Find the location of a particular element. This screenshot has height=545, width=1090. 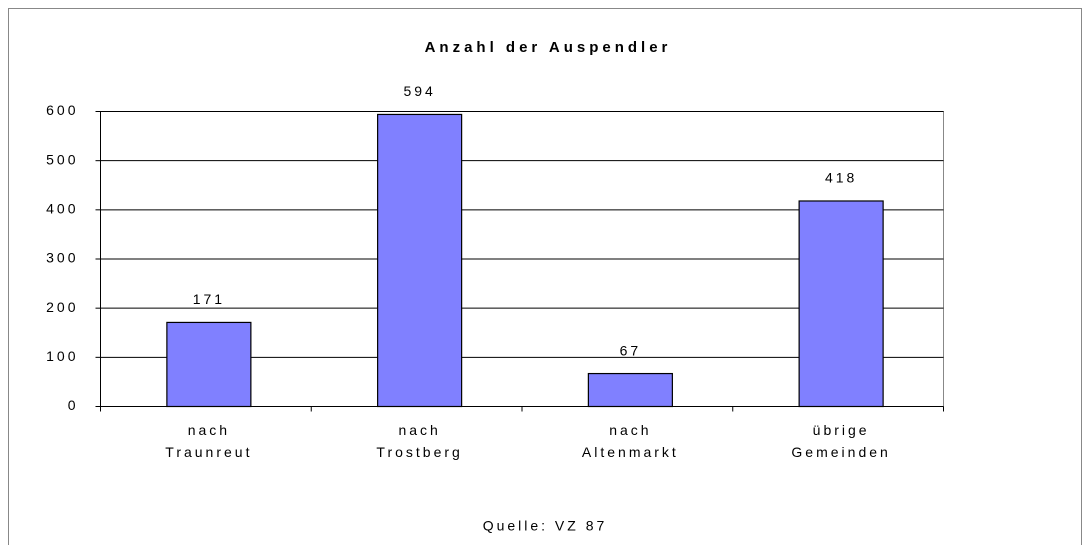

y-tick-label: 400 is located at coordinates (62, 209).